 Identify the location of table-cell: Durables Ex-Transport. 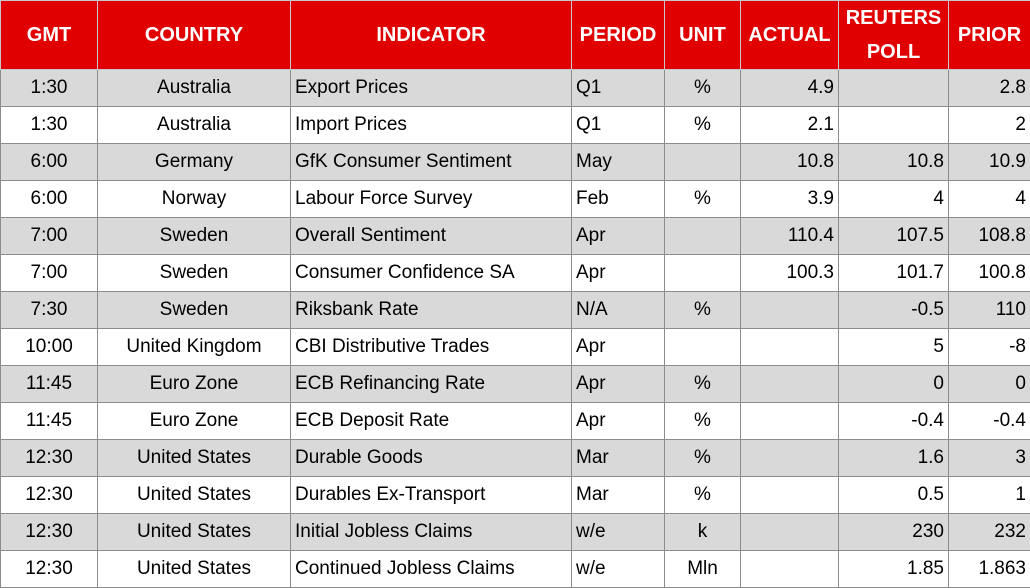
(431, 495).